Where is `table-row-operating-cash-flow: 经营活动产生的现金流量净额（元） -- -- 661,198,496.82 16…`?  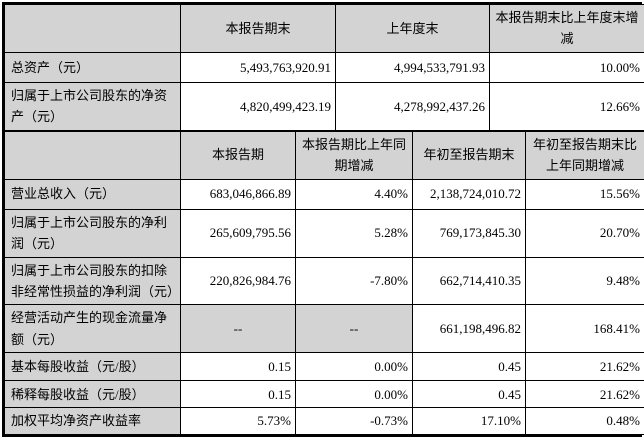 table-row-operating-cash-flow: 经营活动产生的现金流量净额（元） -- -- 661,198,496.82 16… is located at coordinates (324, 329).